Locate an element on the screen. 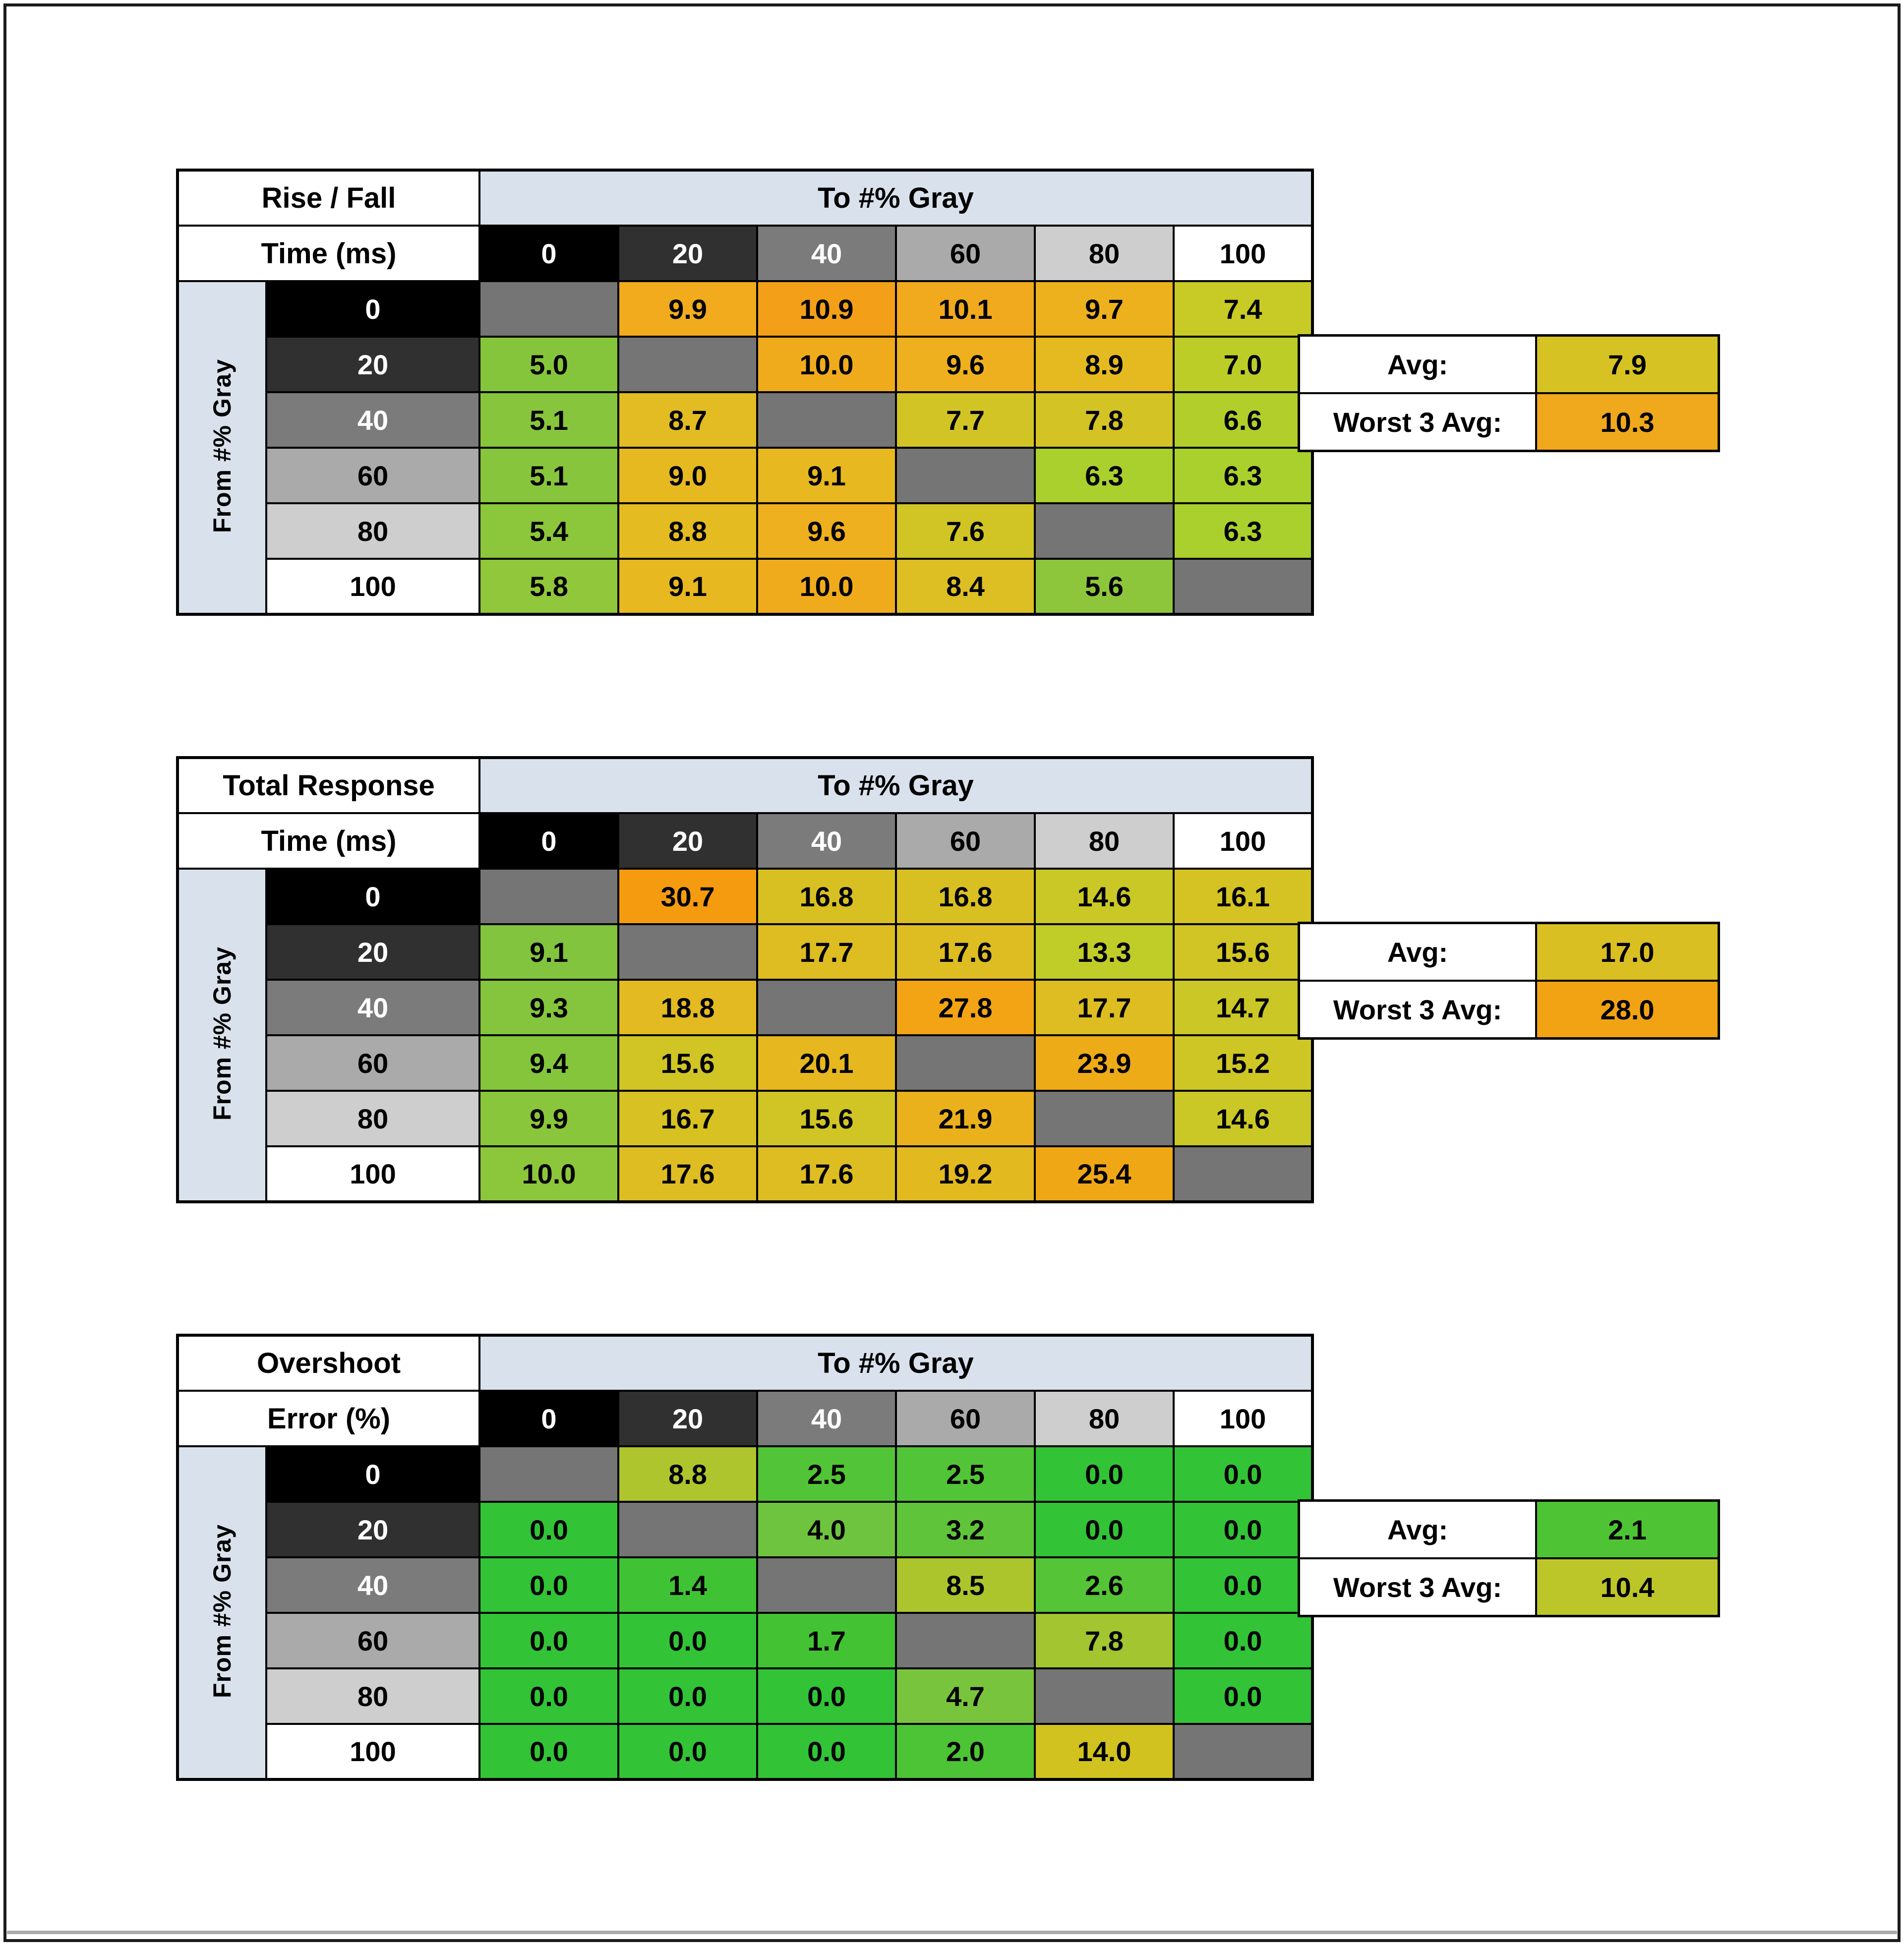 This screenshot has height=1949, width=1904. value-cell: 7.8 is located at coordinates (1104, 420).